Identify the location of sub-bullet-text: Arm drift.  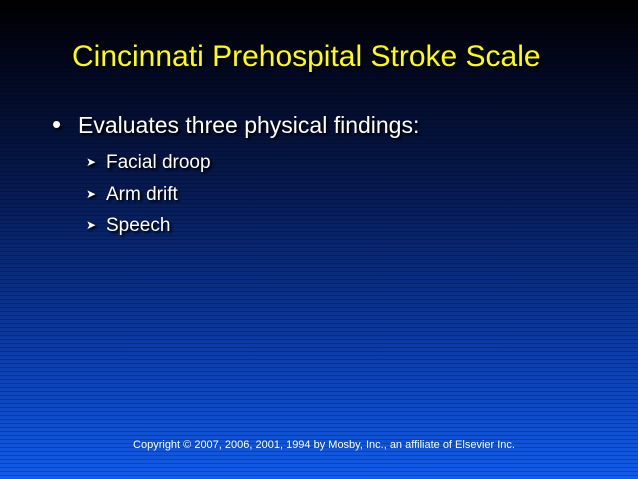
(142, 194).